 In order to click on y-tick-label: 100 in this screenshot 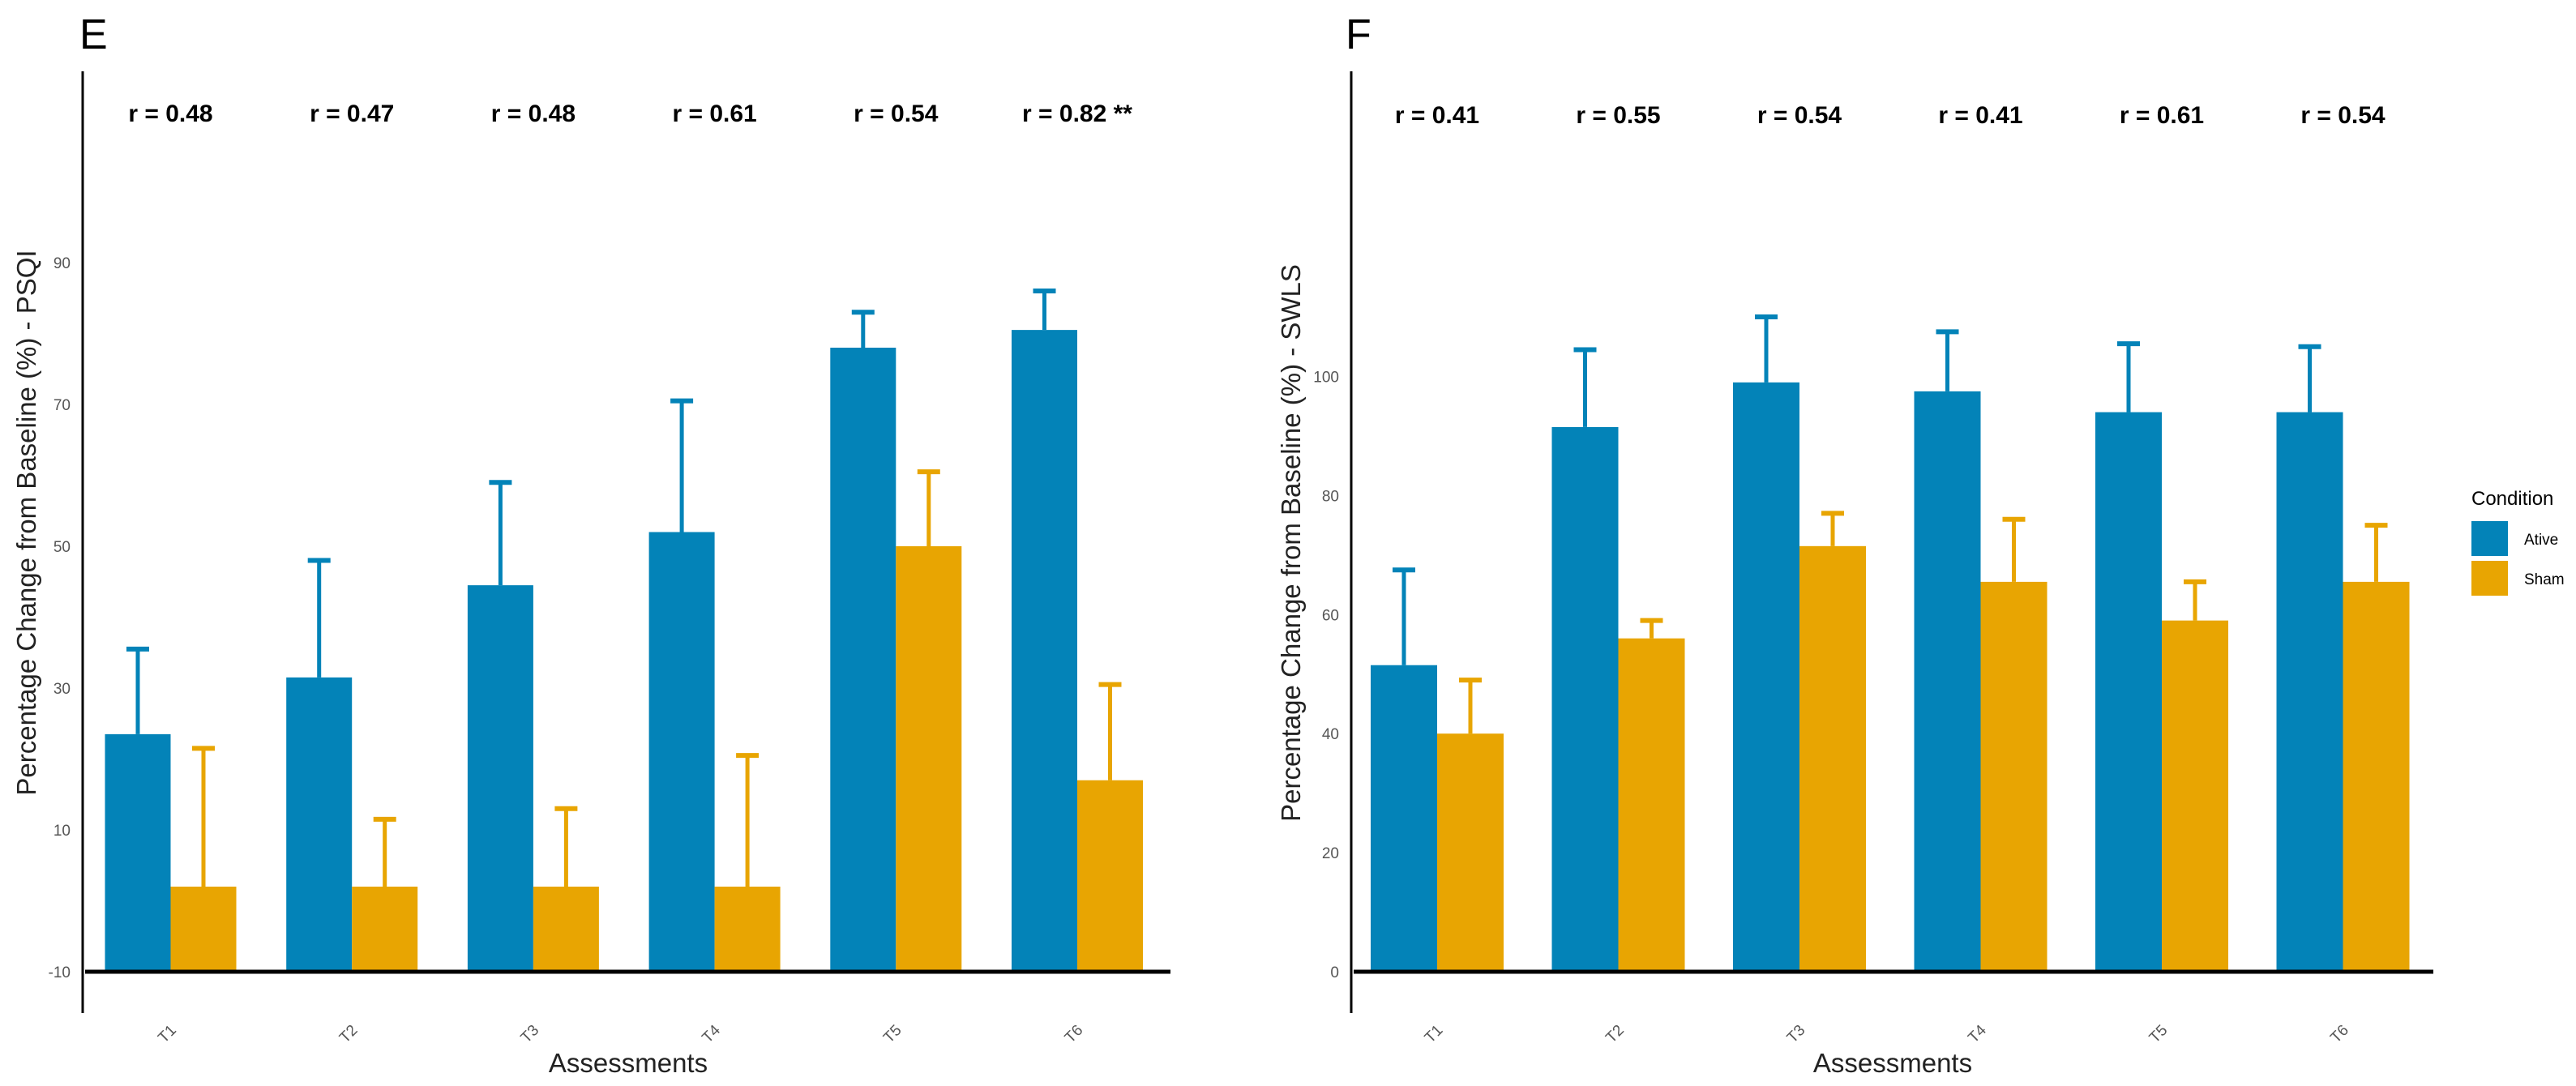, I will do `click(1326, 378)`.